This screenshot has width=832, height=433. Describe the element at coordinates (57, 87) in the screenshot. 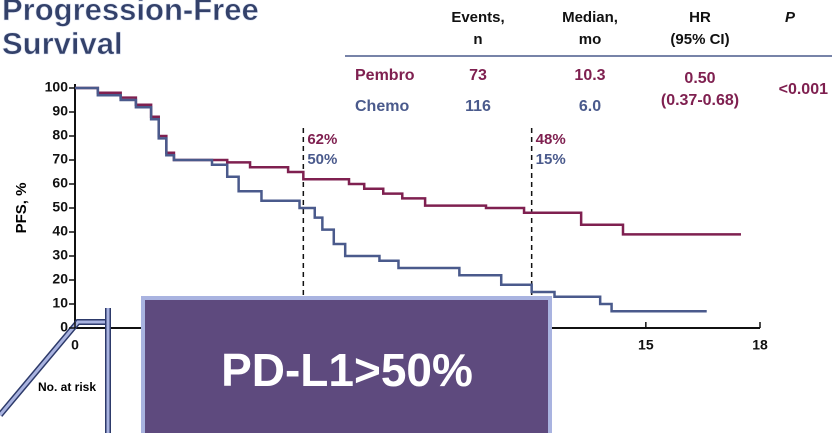

I see `y-tick-label: 100` at that location.